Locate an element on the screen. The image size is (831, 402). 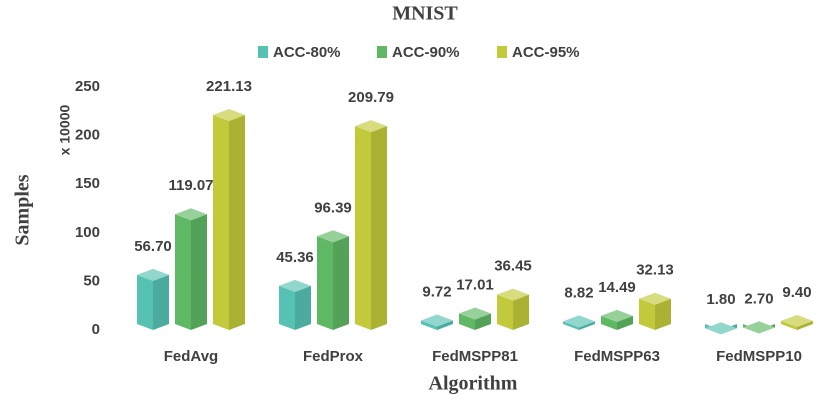
value-label: 209.79 is located at coordinates (371, 97).